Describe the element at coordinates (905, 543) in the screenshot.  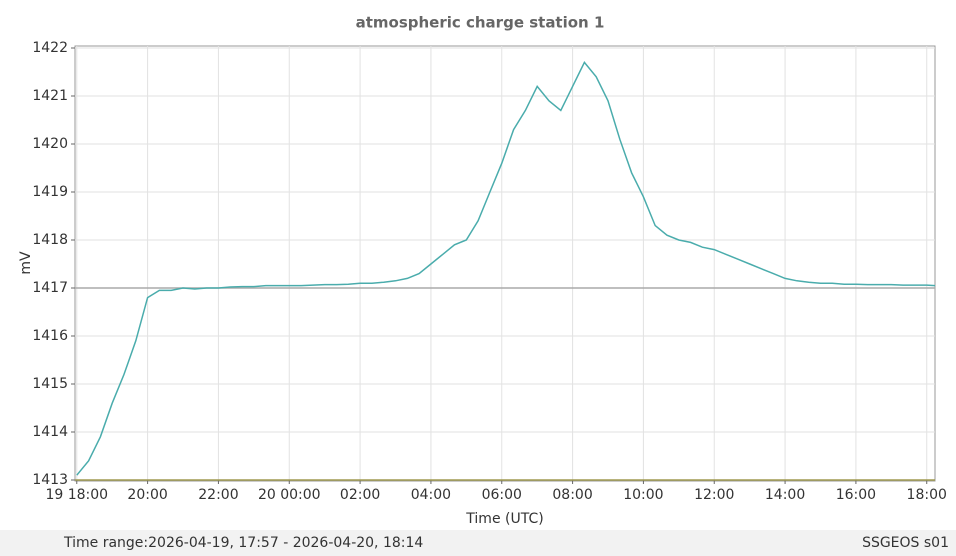
I see `footer-station: SSGEOS s01` at that location.